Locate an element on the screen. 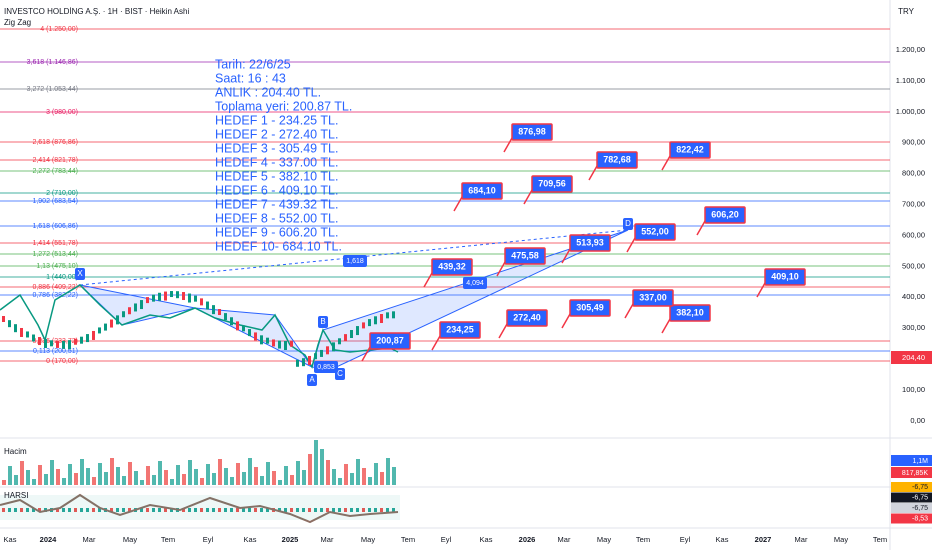  time-label: Eyl is located at coordinates (685, 539).